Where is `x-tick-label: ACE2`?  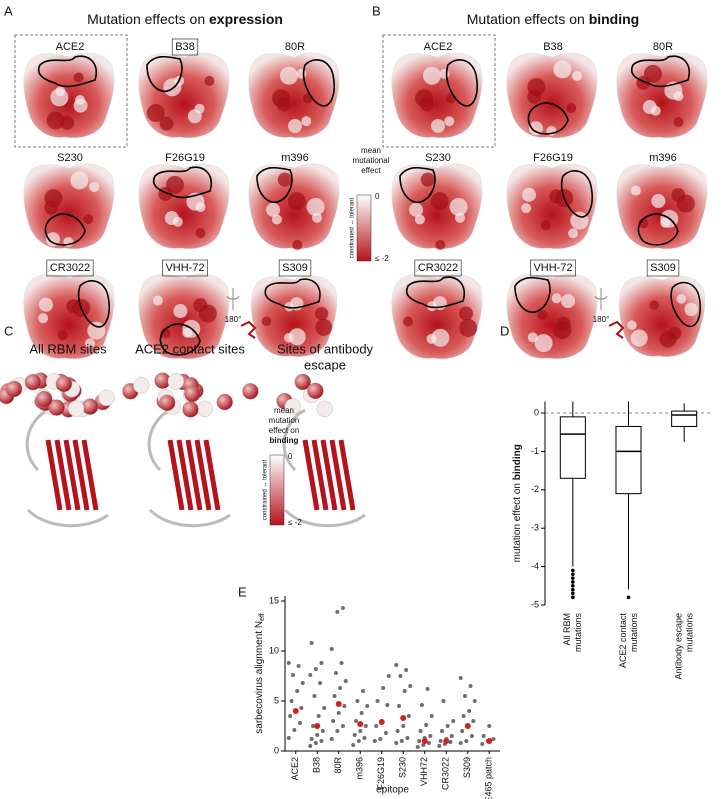
x-tick-label: ACE2 is located at coordinates (295, 769).